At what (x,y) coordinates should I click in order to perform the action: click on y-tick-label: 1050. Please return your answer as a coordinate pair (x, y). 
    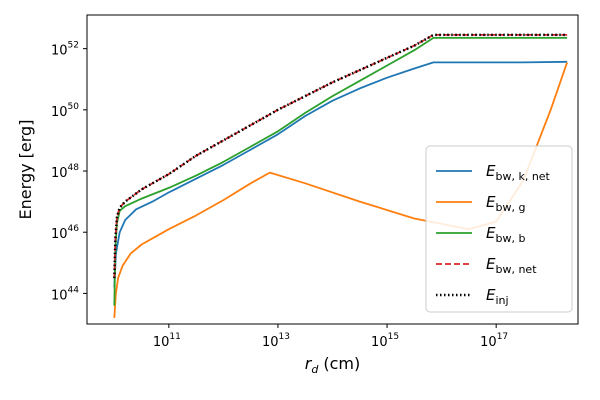
    Looking at the image, I should click on (65, 111).